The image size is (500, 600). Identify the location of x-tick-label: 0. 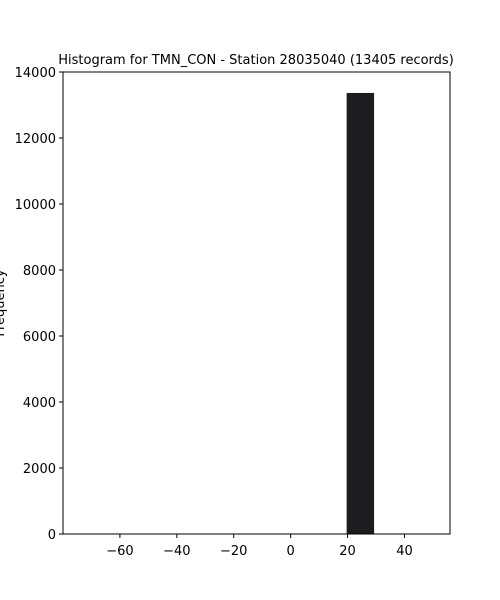
(291, 551).